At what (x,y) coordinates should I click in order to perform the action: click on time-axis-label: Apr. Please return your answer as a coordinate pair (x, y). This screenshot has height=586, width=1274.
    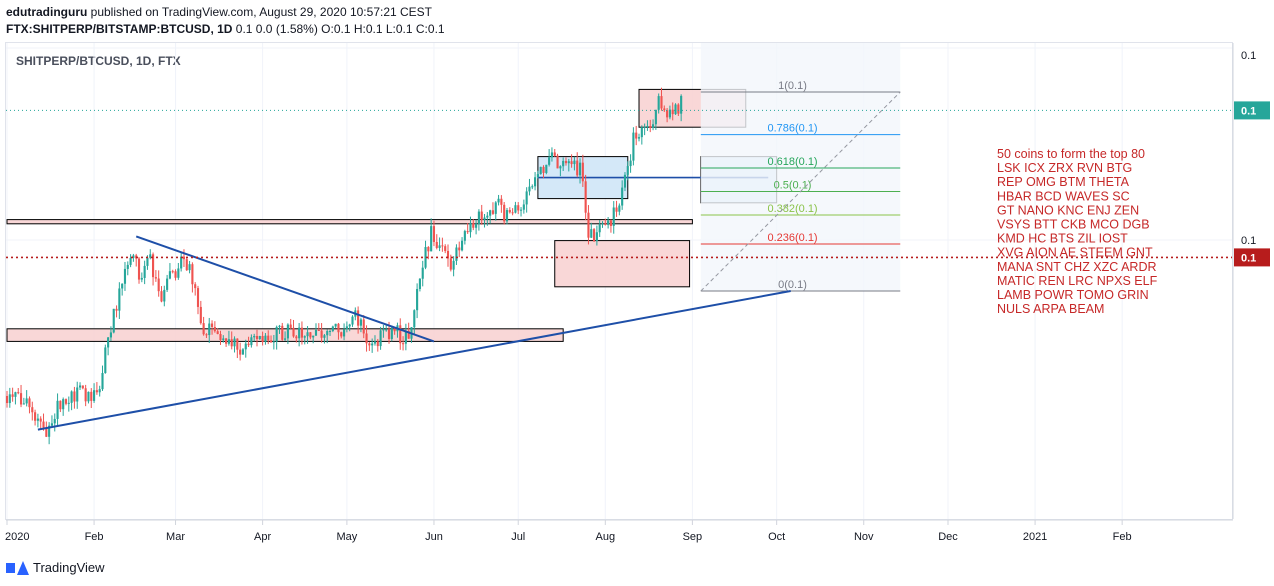
    Looking at the image, I should click on (262, 537).